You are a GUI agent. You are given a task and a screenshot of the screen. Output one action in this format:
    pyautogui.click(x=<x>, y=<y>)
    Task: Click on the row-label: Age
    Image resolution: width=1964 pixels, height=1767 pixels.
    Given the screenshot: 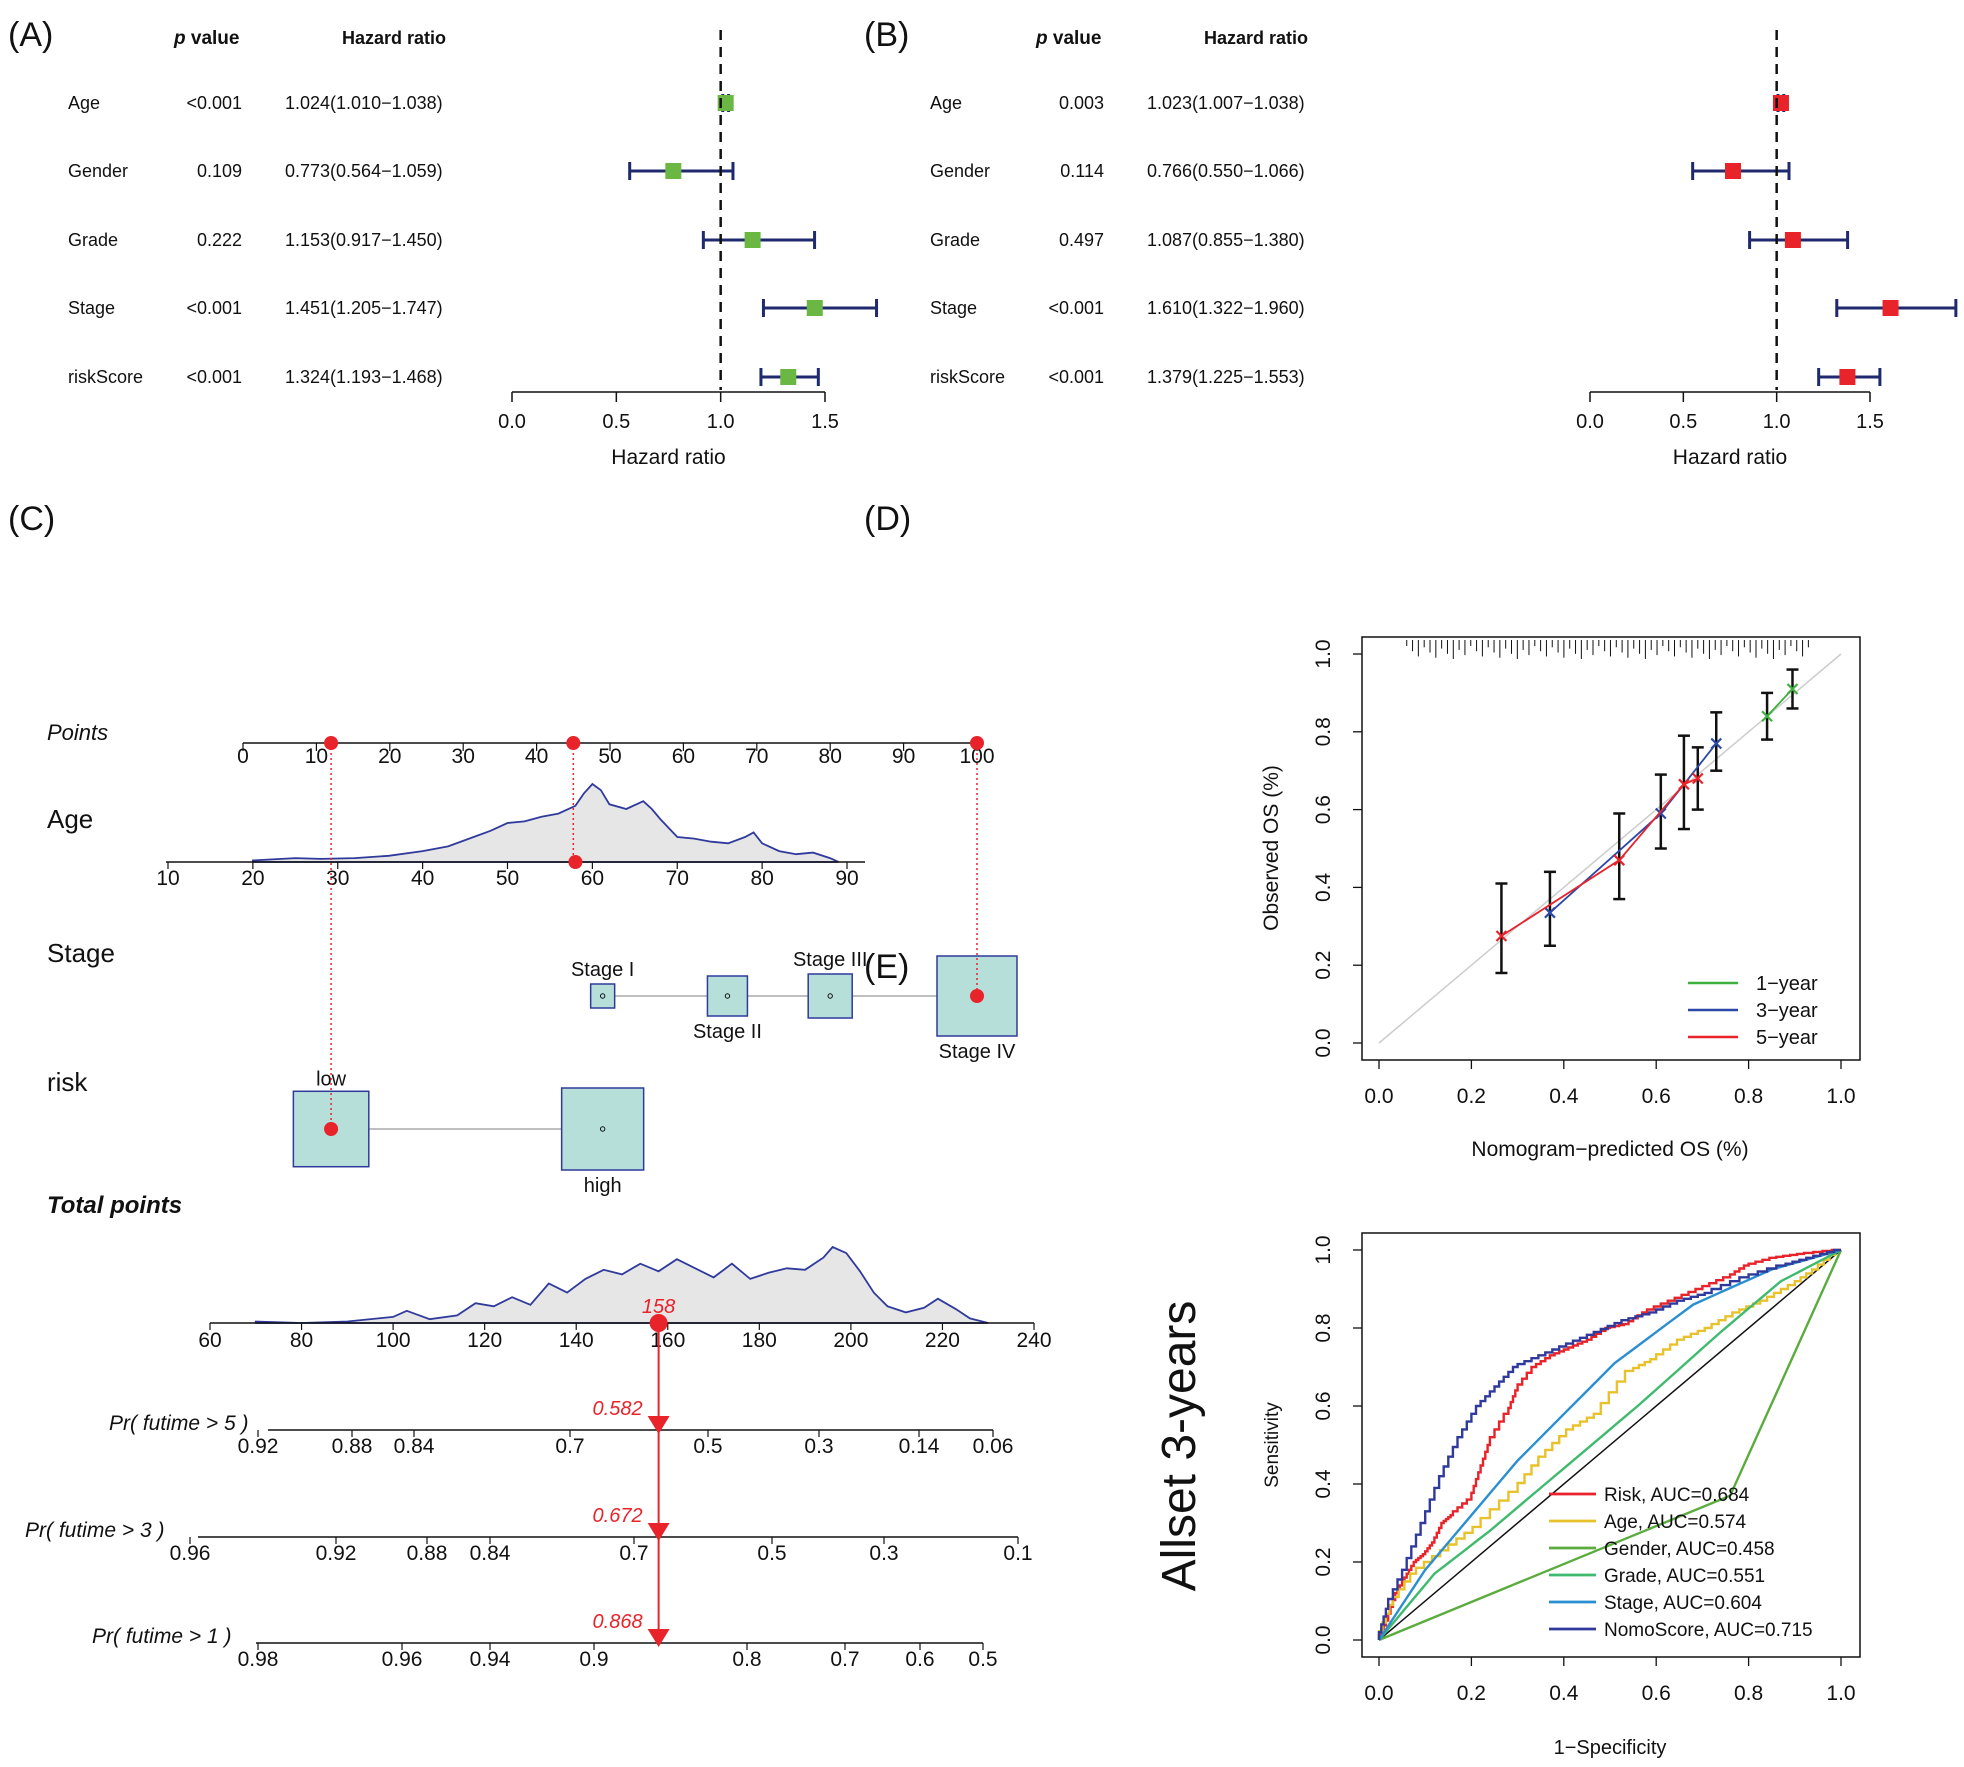 What is the action you would take?
    pyautogui.click(x=84, y=103)
    